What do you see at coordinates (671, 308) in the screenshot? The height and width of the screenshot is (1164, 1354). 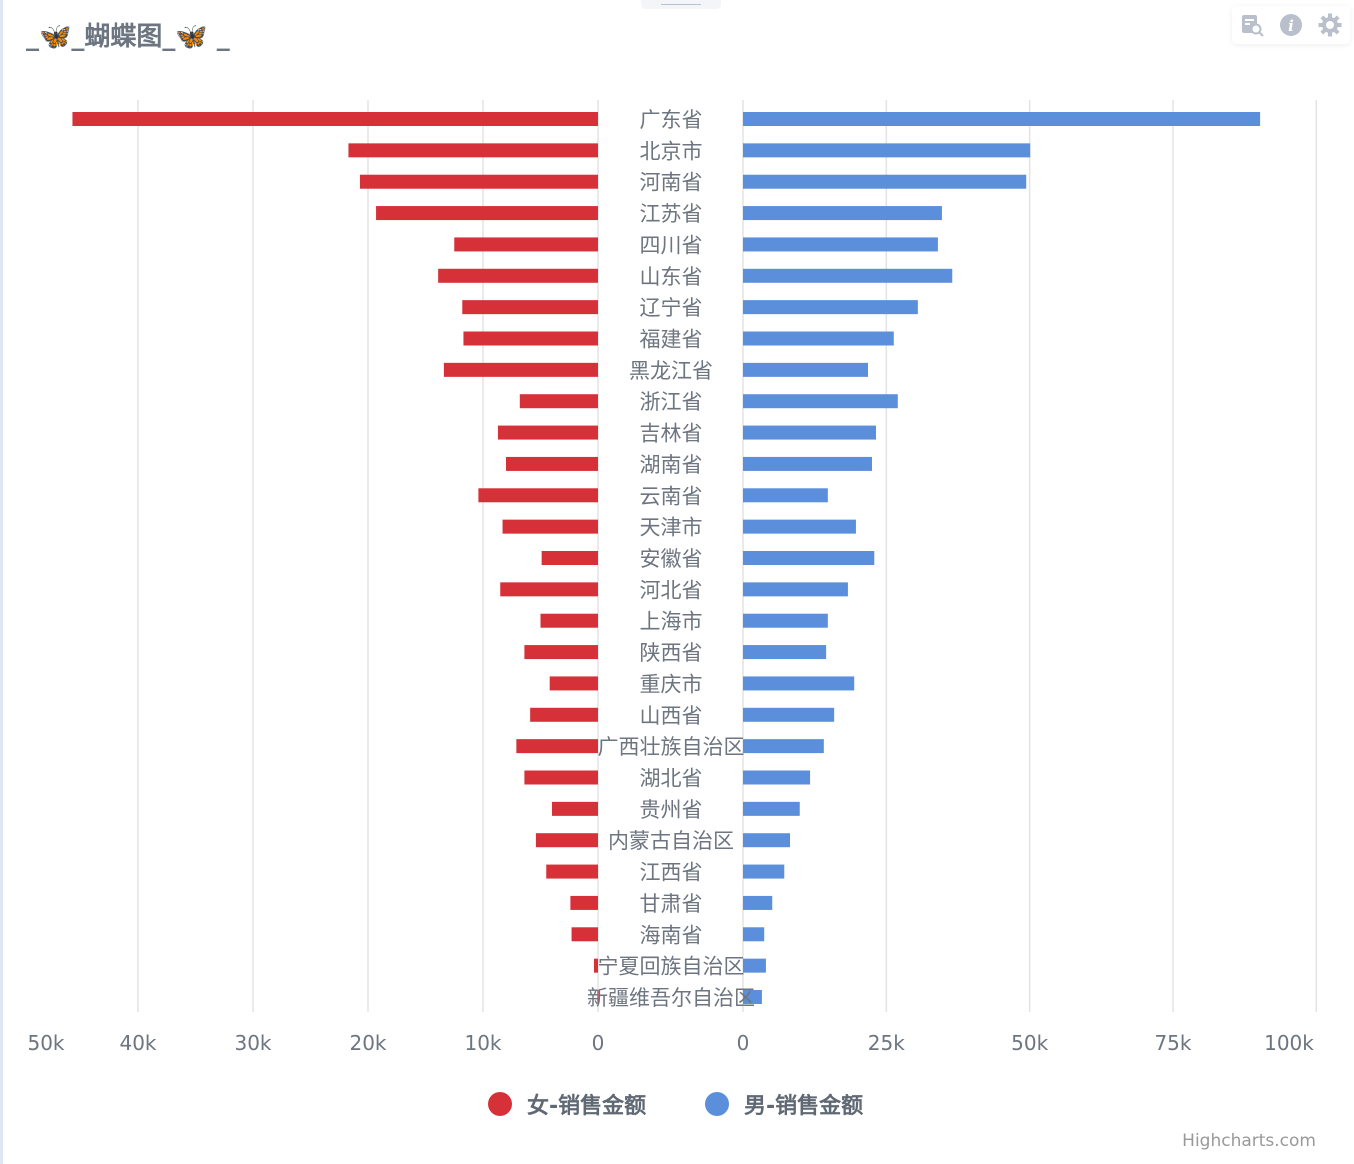 I see `category-label: 辽宁省` at bounding box center [671, 308].